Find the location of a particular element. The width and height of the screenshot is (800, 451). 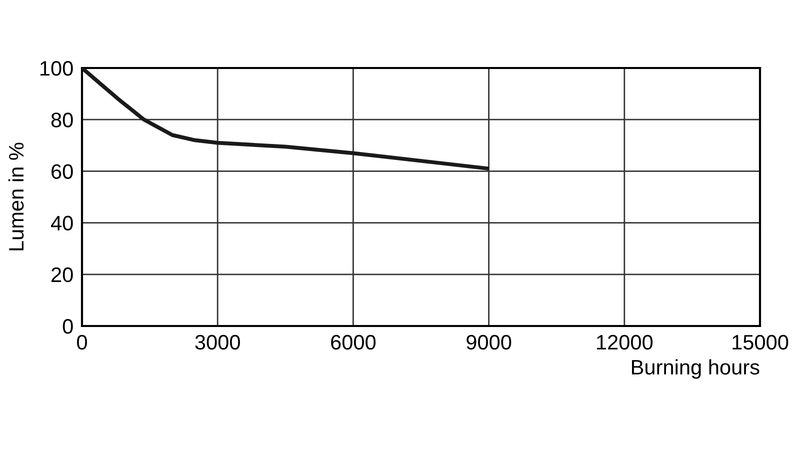

x-tick-label: 12000 is located at coordinates (625, 342).